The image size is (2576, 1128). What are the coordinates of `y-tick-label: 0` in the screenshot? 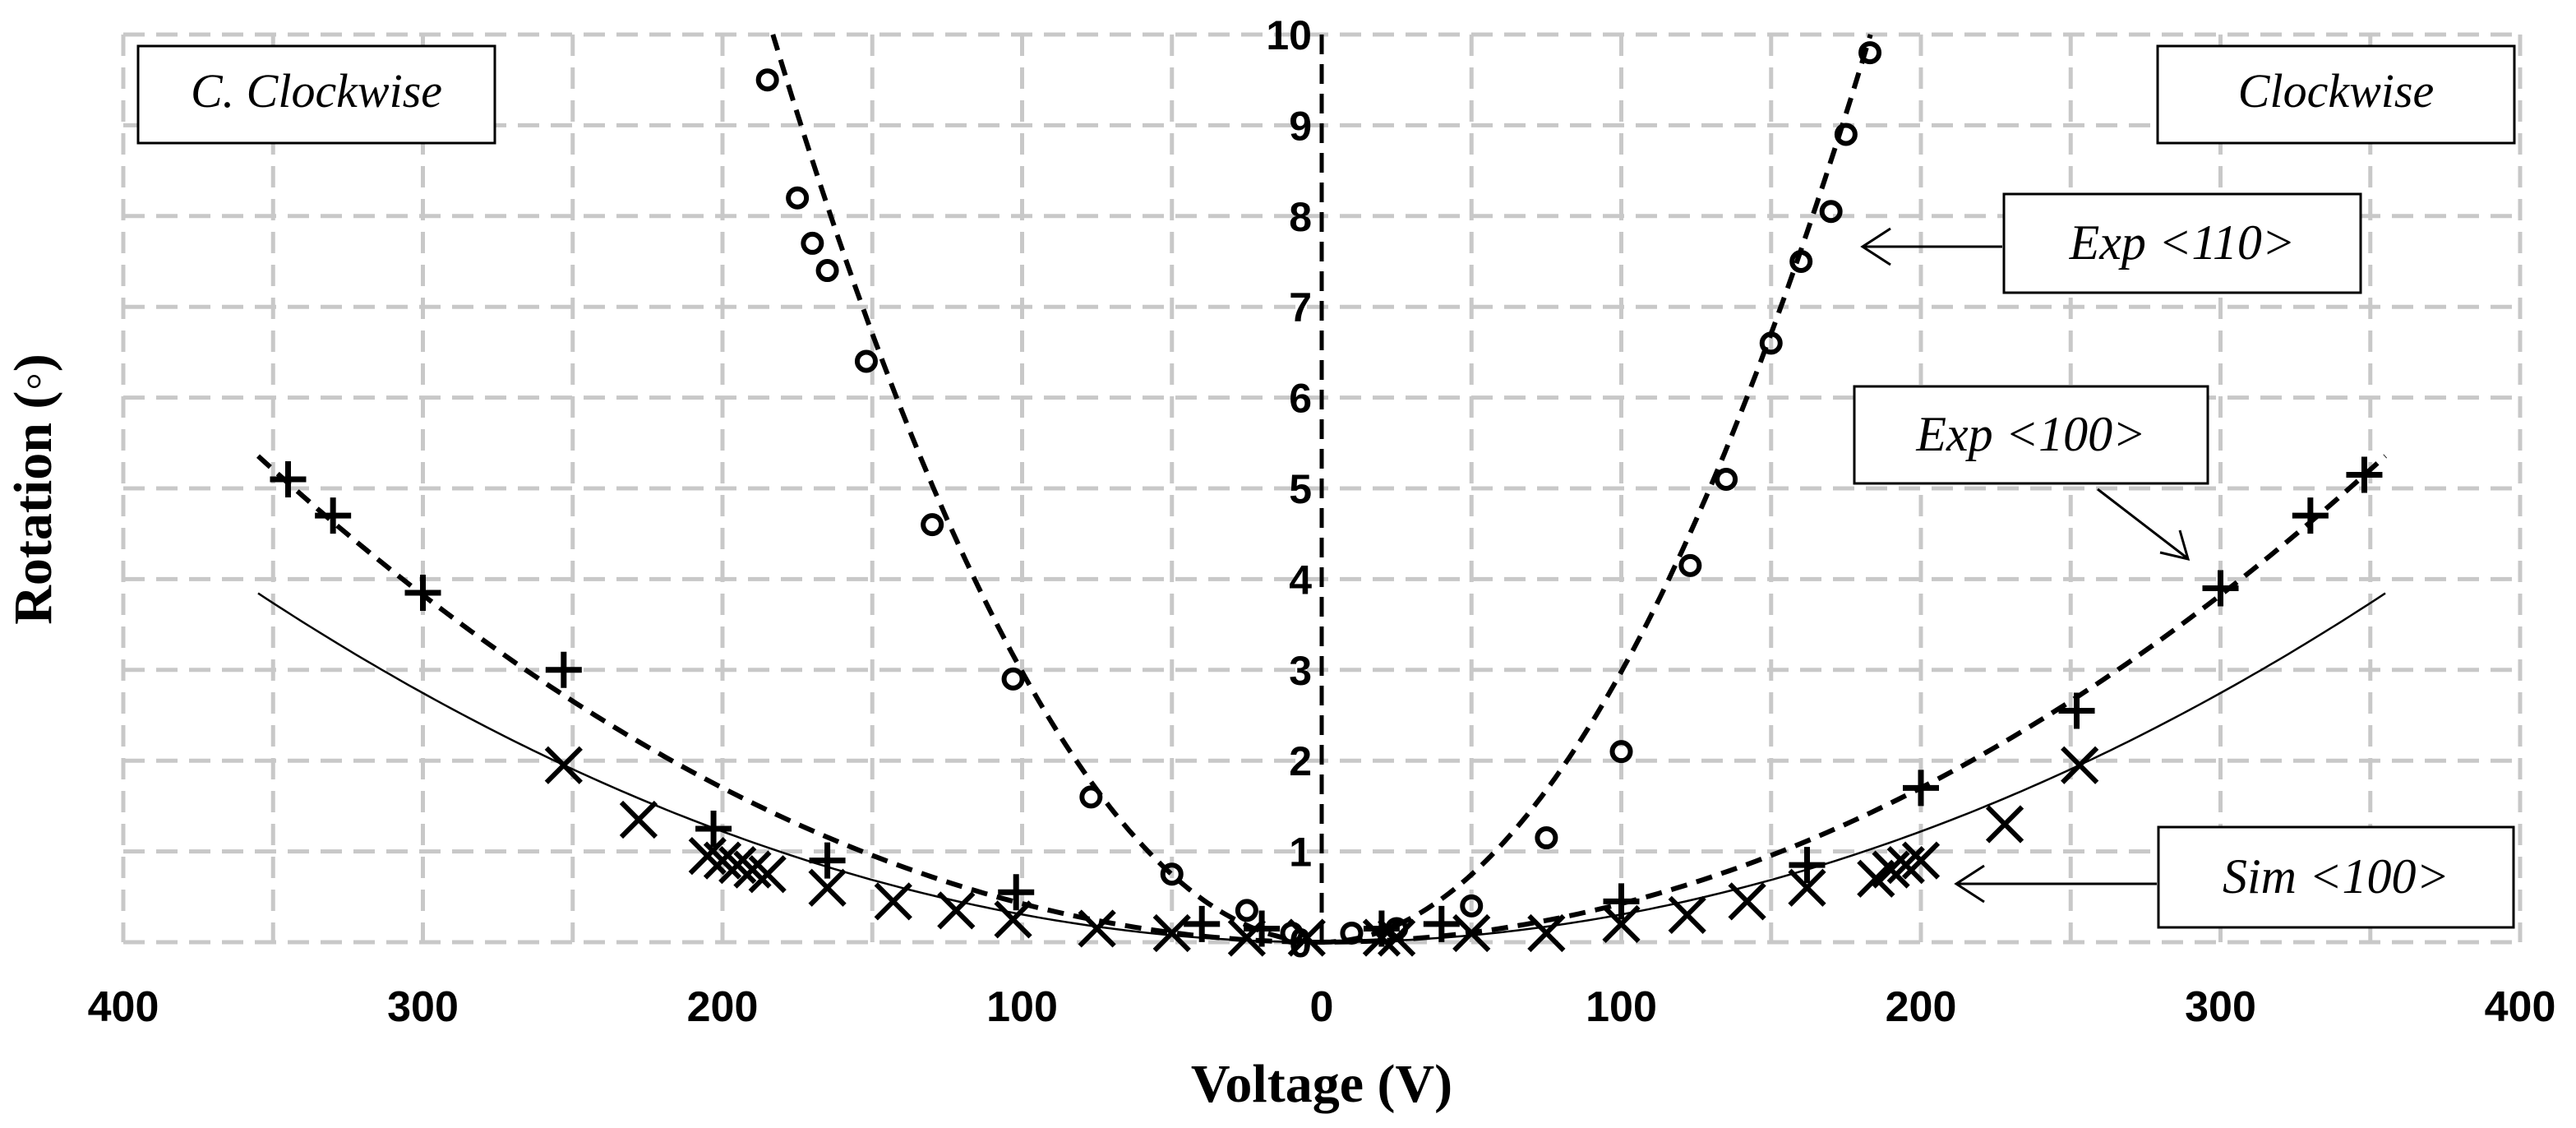 It's located at (1301, 943).